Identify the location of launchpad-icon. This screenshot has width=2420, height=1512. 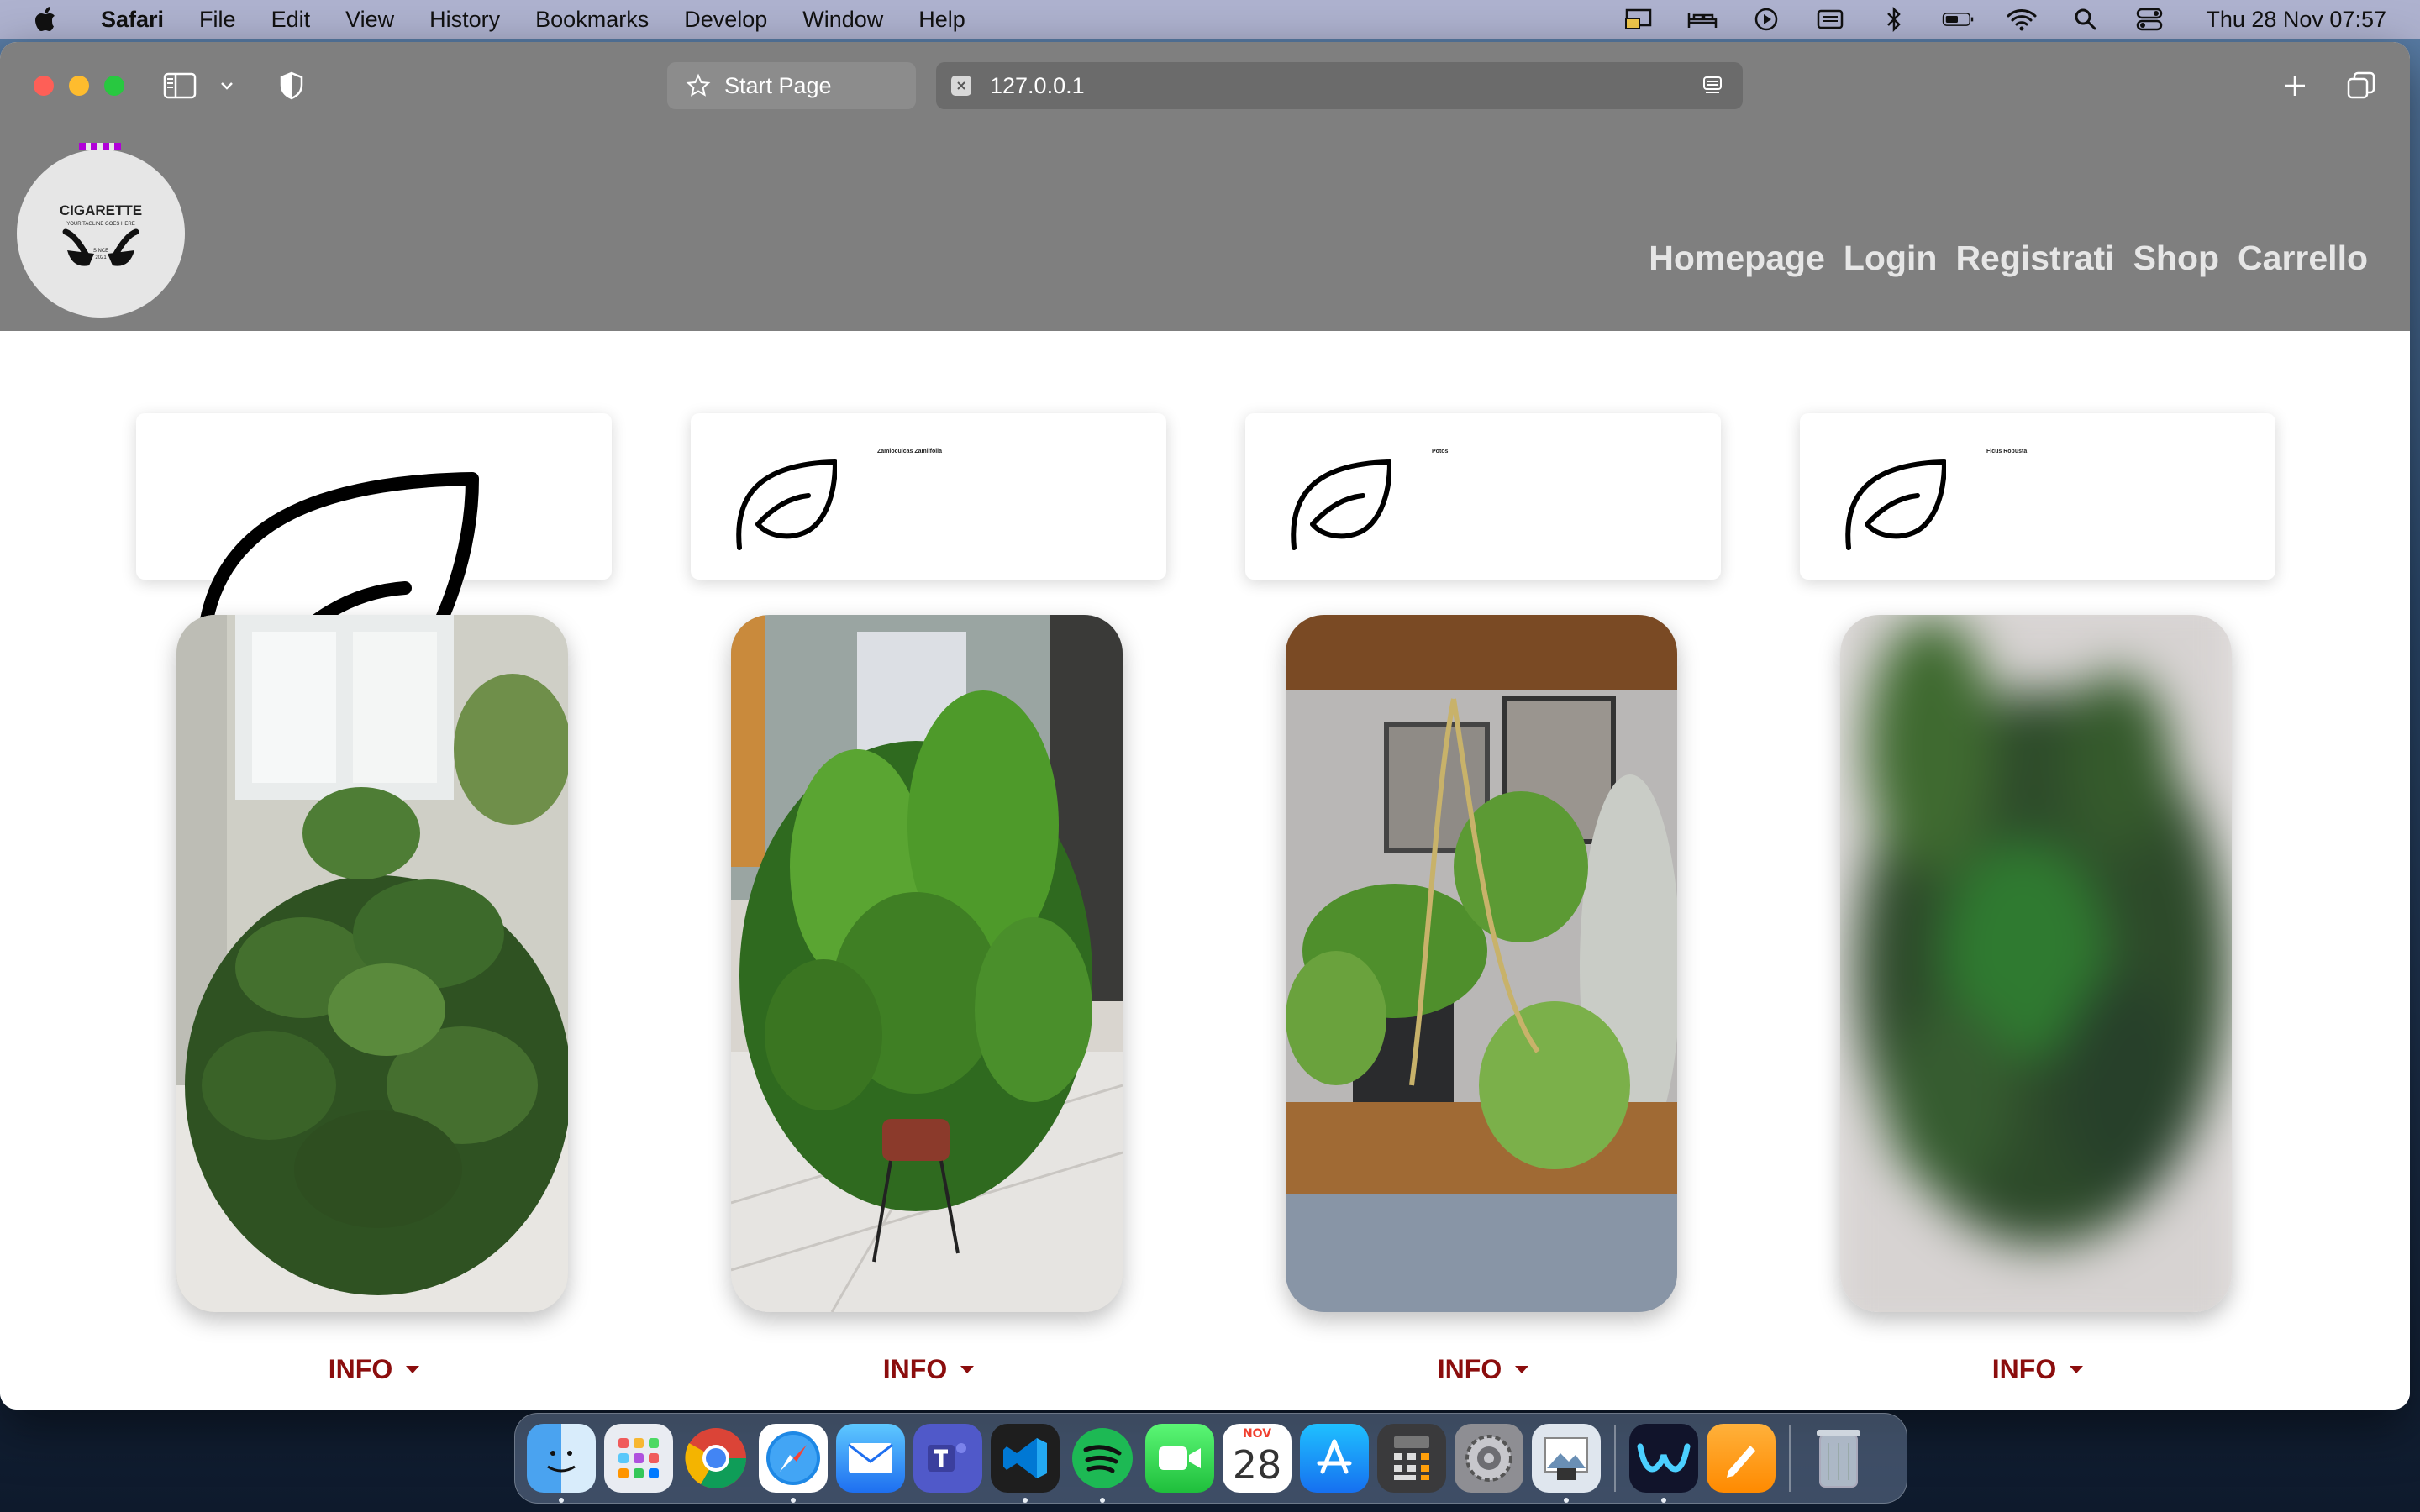
(638, 1458).